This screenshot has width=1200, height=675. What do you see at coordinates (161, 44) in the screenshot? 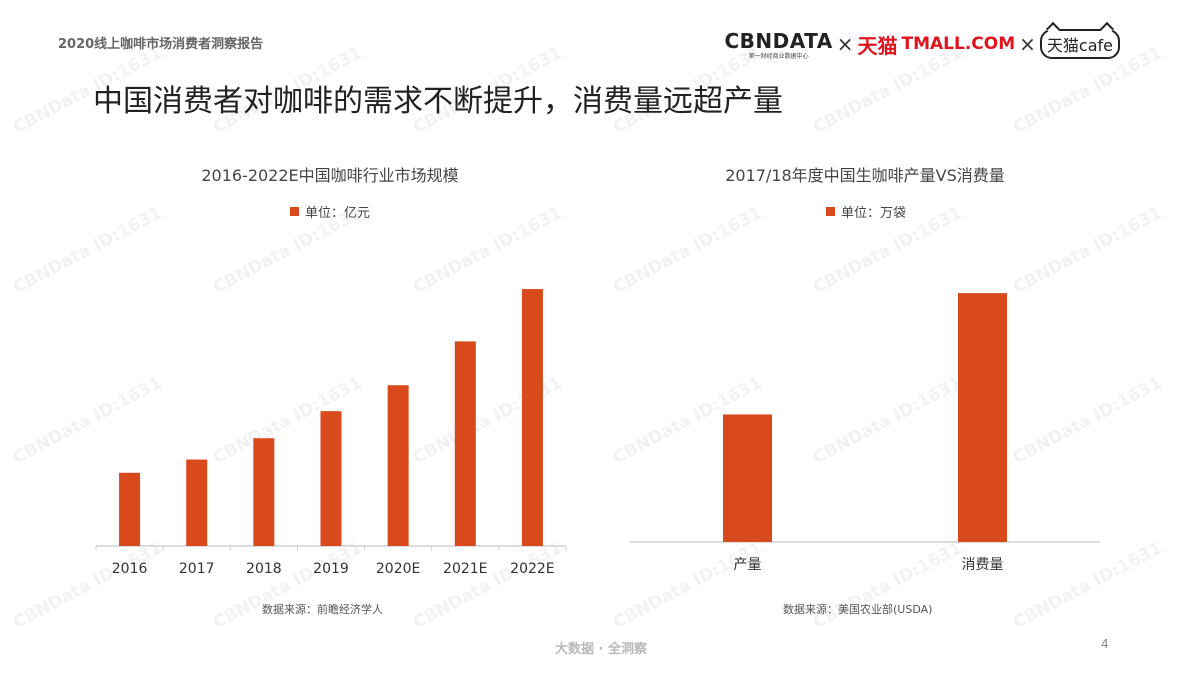
I see `report-title: 2020线上咖啡市场消费者洞察报告` at bounding box center [161, 44].